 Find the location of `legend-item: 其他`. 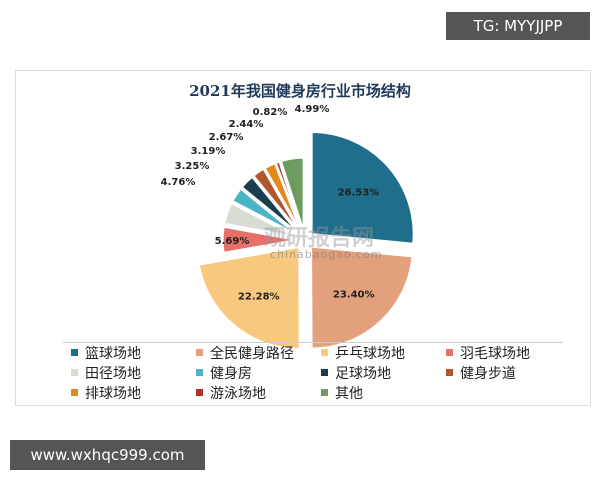

legend-item: 其他 is located at coordinates (375, 392).